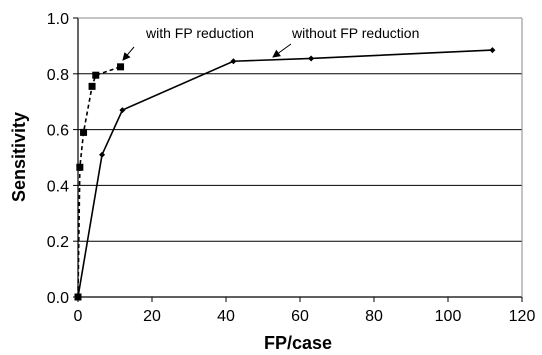 The height and width of the screenshot is (355, 542). I want to click on x-tick-label-4: 80, so click(374, 316).